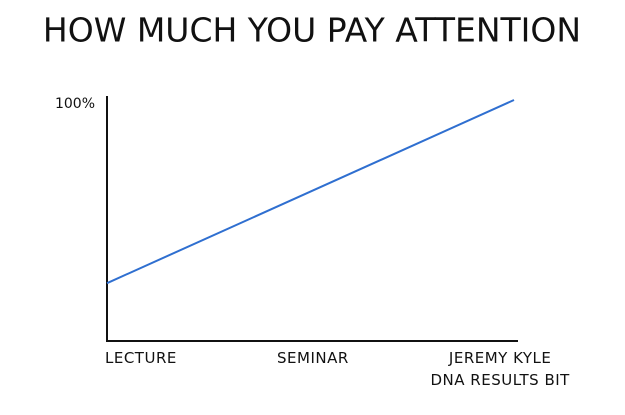 This screenshot has height=415, width=625. I want to click on chart-title: HOW MUCH YOU PAY ATTENTION, so click(312, 30).